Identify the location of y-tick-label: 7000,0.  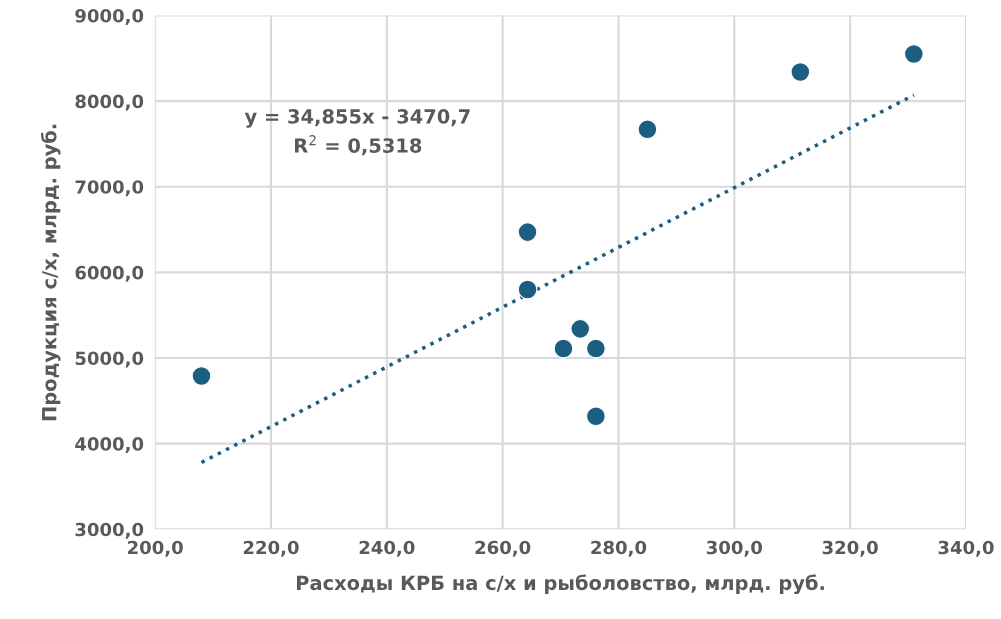
(109, 188).